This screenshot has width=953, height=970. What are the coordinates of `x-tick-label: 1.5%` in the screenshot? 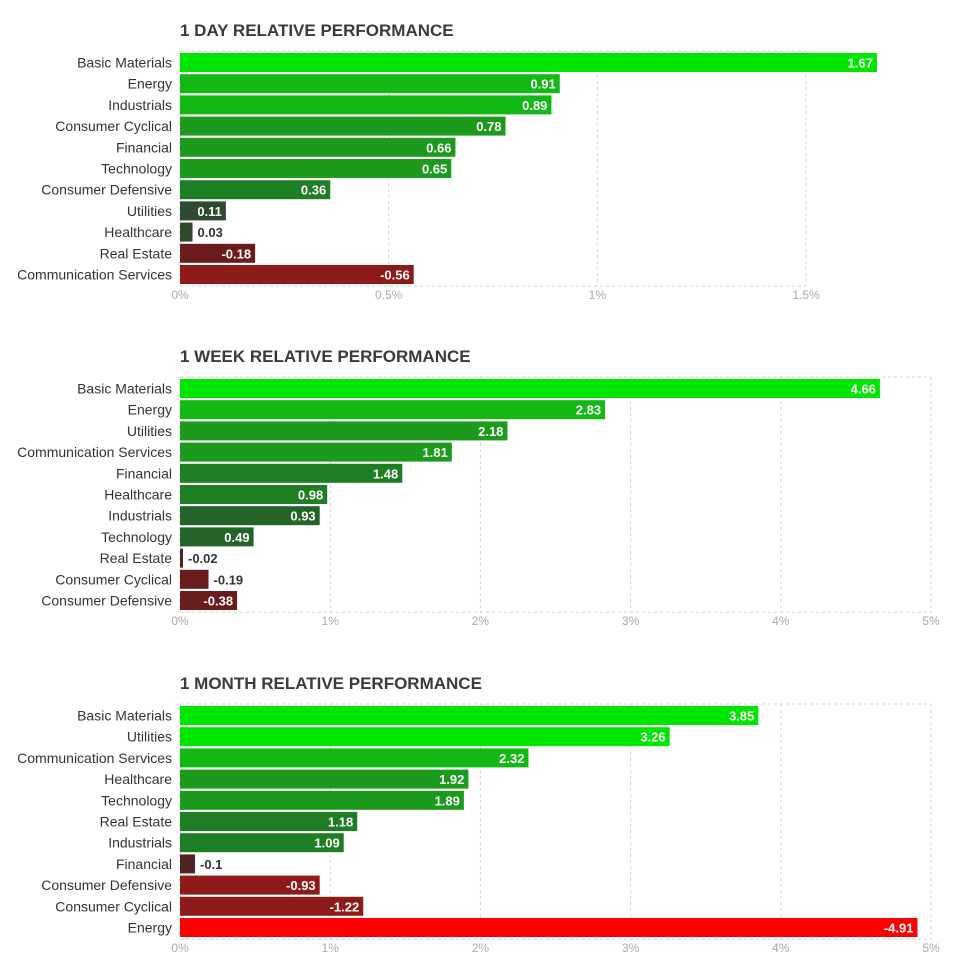 It's located at (806, 295).